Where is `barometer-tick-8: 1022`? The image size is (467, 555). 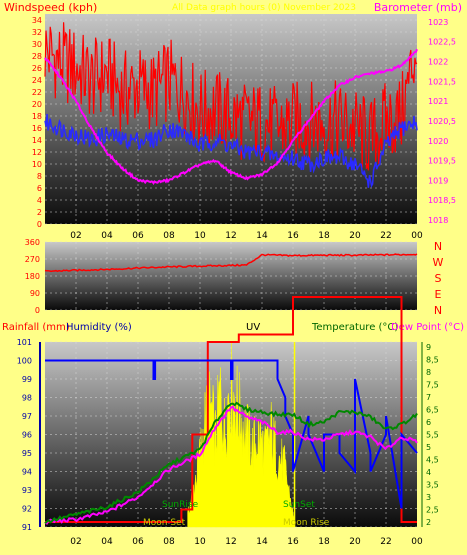
barometer-tick-8: 1022 is located at coordinates (438, 62).